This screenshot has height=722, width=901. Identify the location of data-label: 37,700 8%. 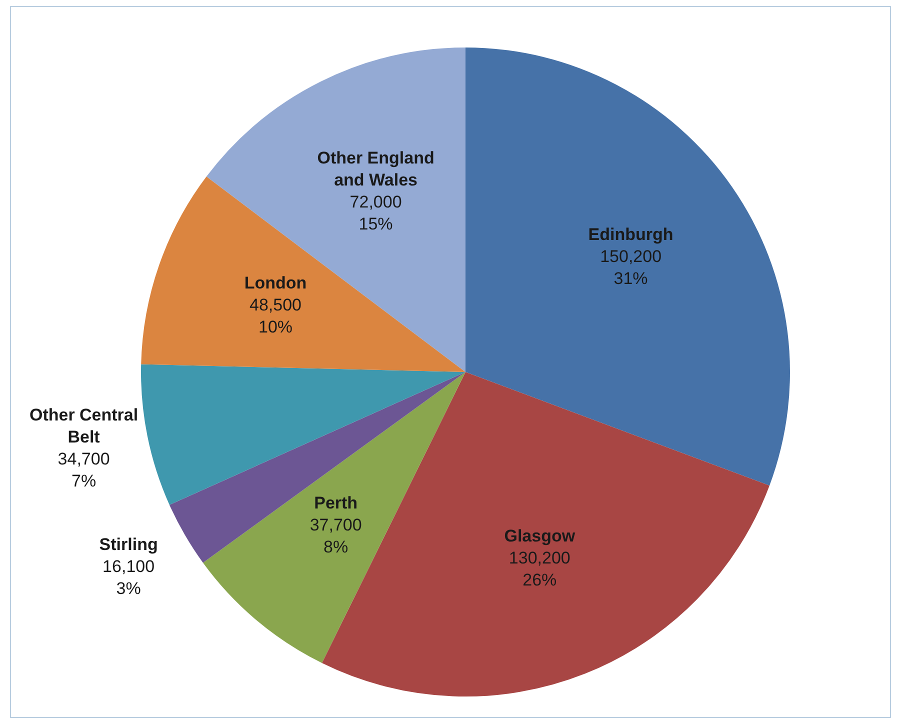
(336, 536).